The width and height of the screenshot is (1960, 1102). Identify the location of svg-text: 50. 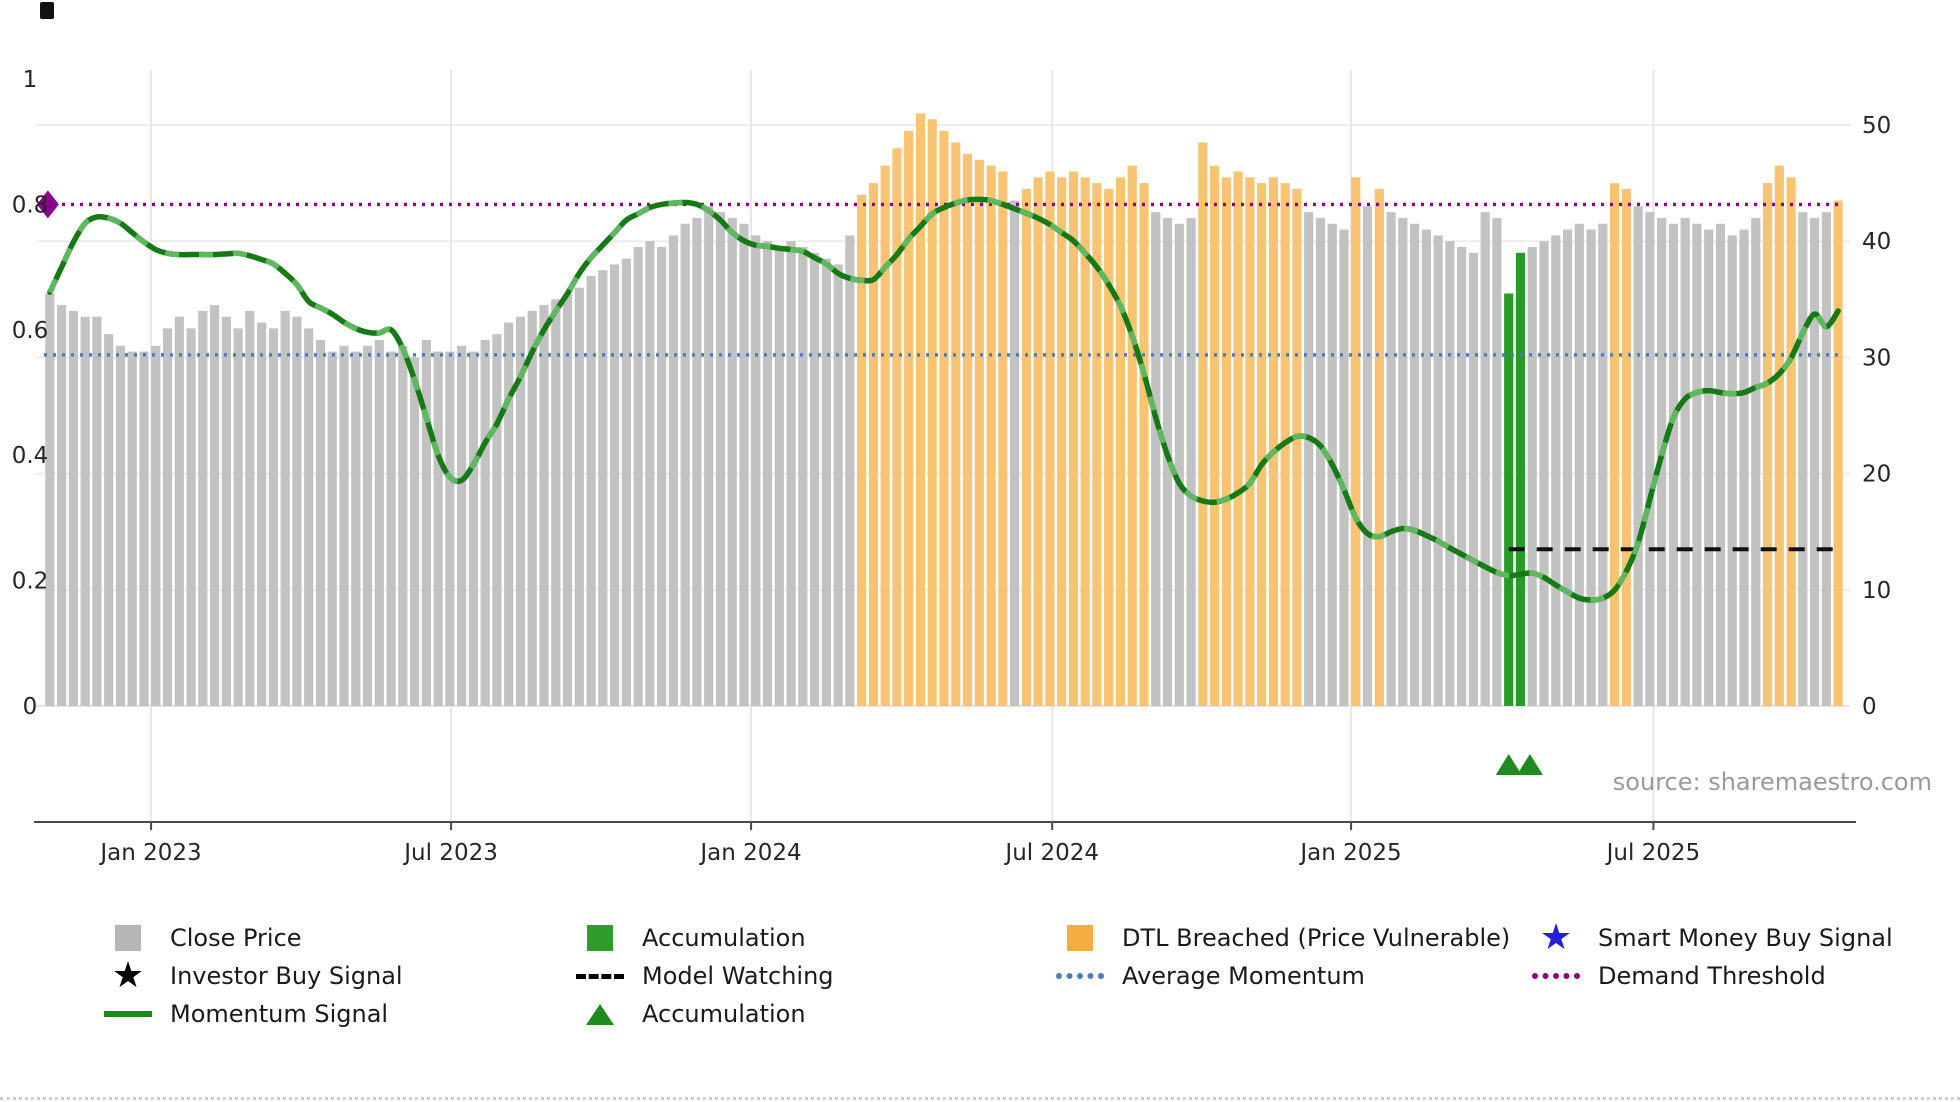
(1876, 126).